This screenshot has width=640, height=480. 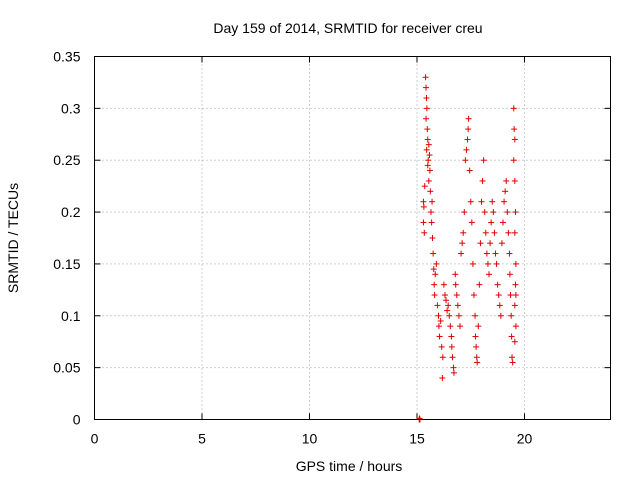 I want to click on y-tick-label: 0.1, so click(x=71, y=316).